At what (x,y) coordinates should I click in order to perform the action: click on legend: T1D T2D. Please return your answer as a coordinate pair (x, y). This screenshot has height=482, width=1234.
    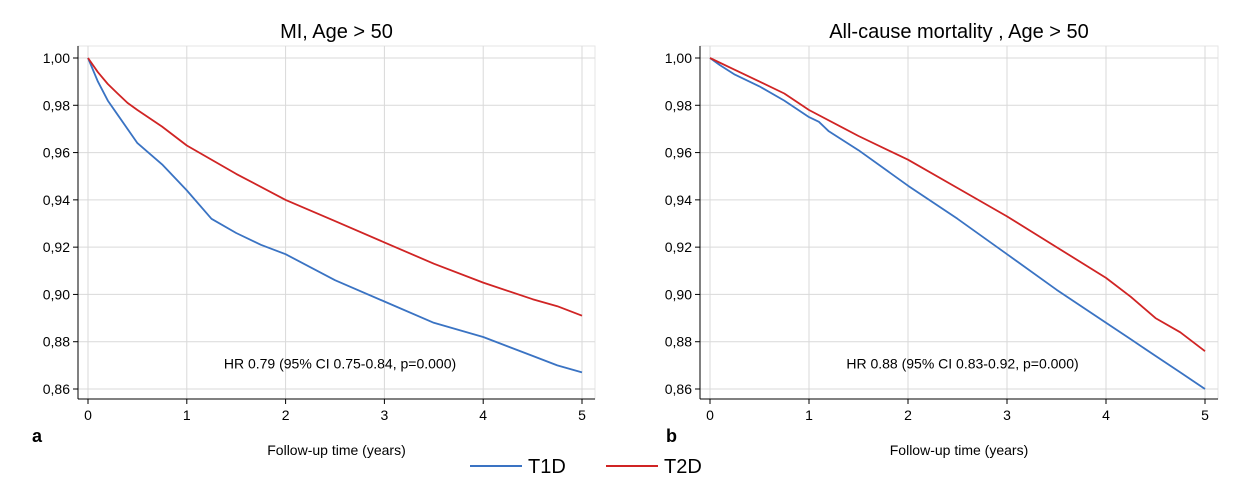
    Looking at the image, I should click on (586, 467).